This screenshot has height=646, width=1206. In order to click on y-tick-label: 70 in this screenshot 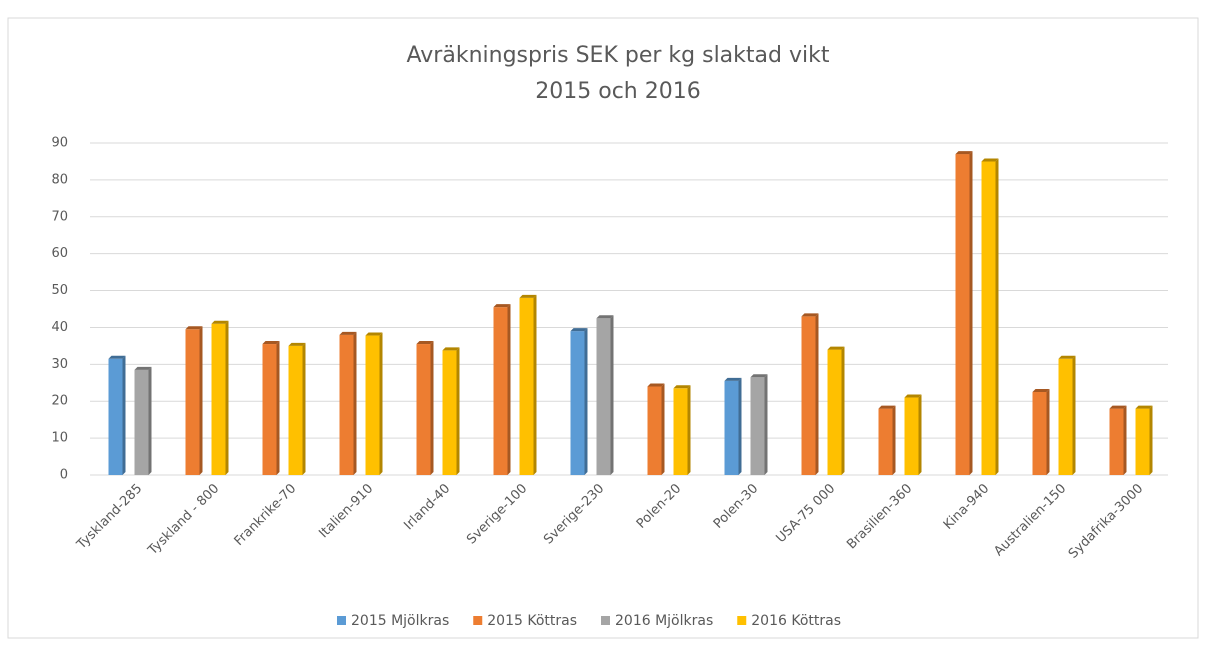, I will do `click(59, 216)`.